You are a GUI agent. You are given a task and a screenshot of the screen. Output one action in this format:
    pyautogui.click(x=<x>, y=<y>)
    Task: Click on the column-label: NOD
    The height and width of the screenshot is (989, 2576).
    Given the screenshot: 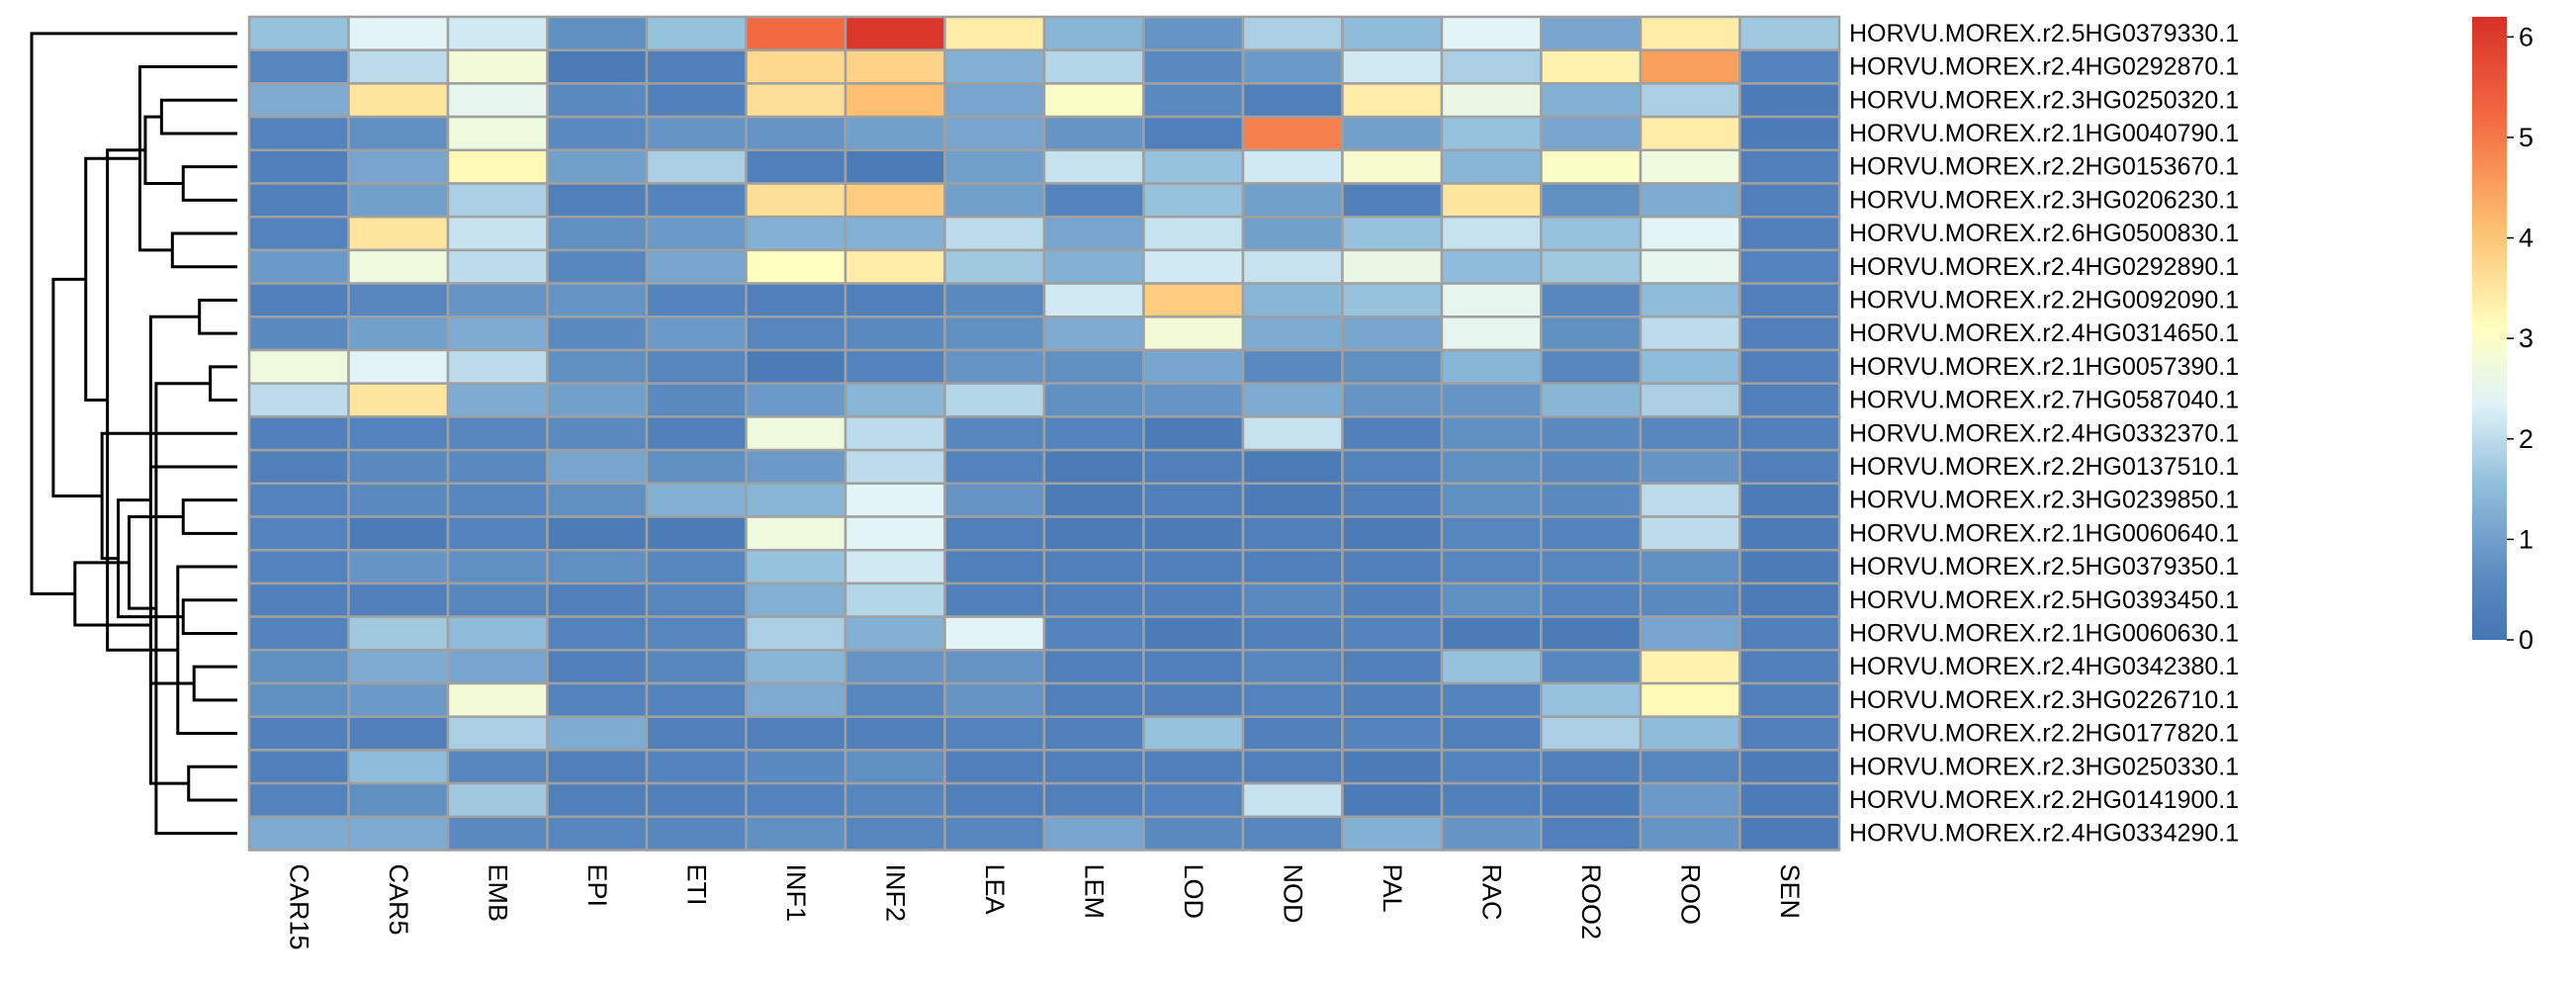 What is the action you would take?
    pyautogui.click(x=1292, y=894)
    